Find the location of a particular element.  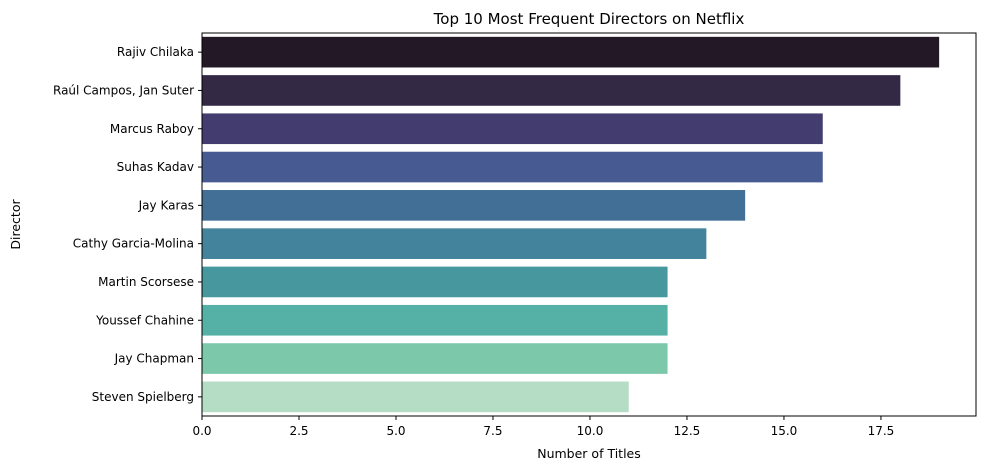

y-tick-label: Rajiv Chilaka is located at coordinates (155, 52).